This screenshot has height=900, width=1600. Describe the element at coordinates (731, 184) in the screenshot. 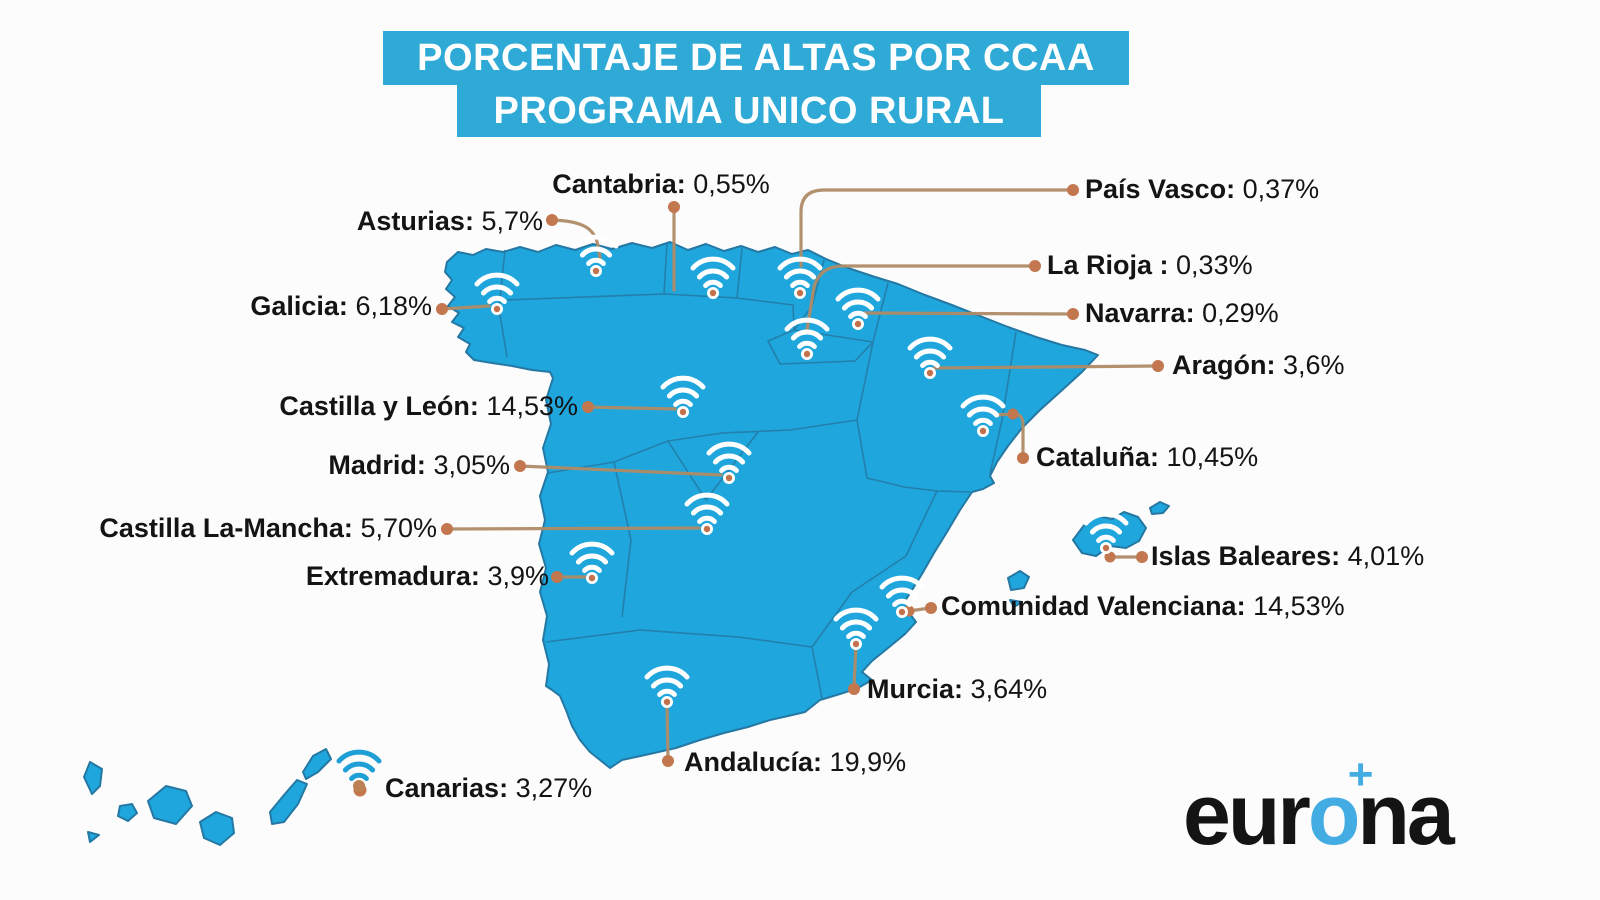

I see `region-value: 0,55%` at that location.